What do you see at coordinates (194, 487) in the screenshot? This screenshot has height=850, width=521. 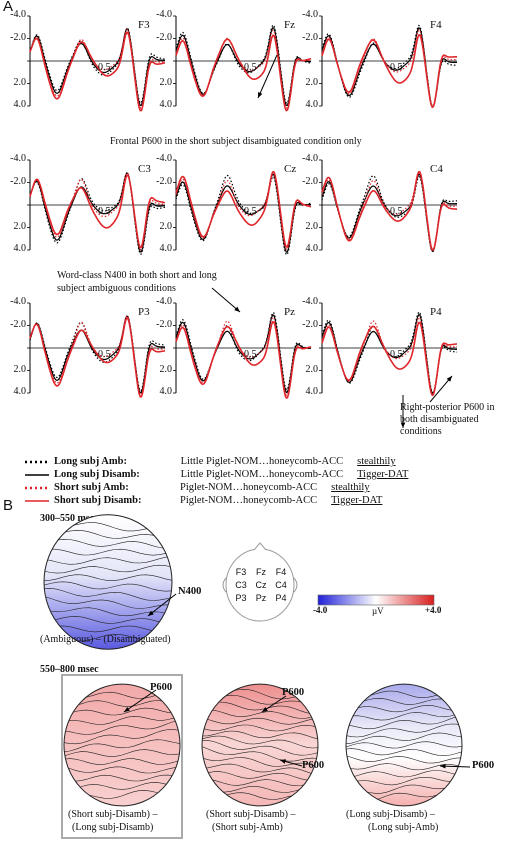 I see `legend-word1: Piglet-` at bounding box center [194, 487].